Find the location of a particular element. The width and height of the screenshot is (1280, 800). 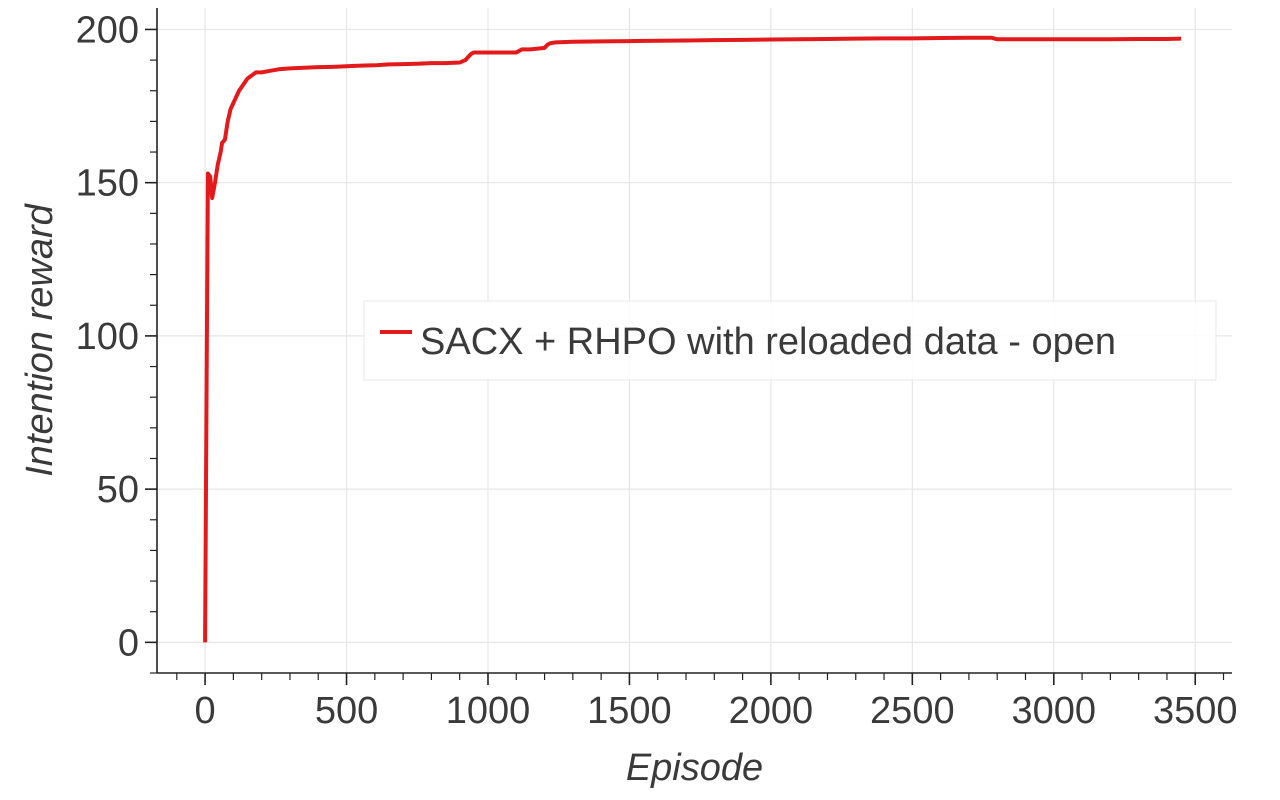

legend-label: SACX + RHPO with reloaded data - open is located at coordinates (768, 342).